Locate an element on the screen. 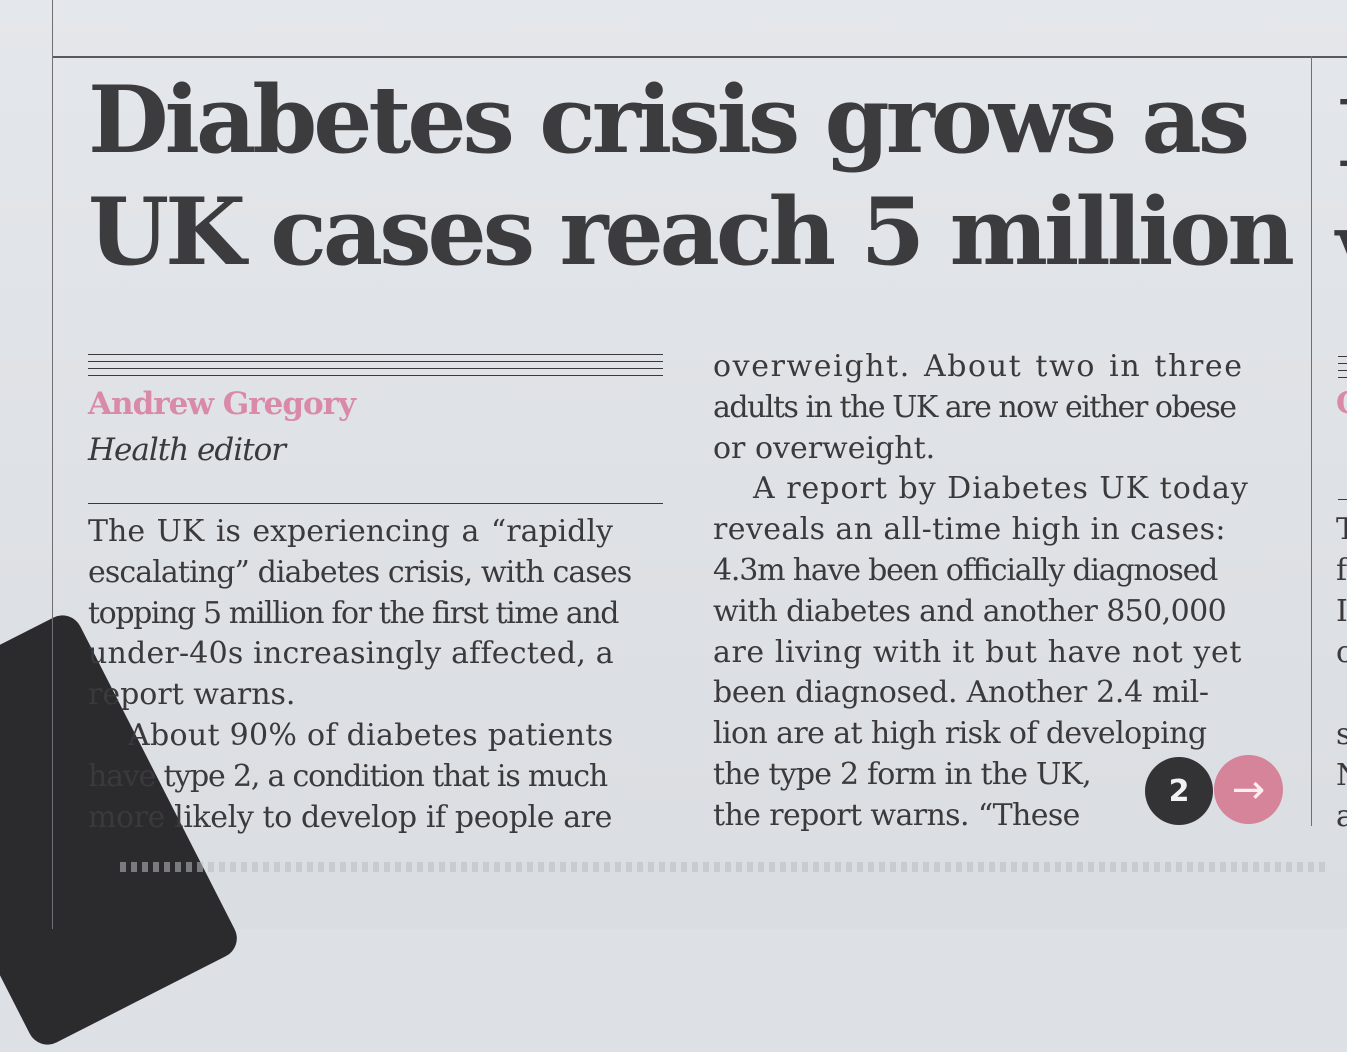 The height and width of the screenshot is (1052, 1347). body-line: topping 5 million for the first time and is located at coordinates (353, 613).